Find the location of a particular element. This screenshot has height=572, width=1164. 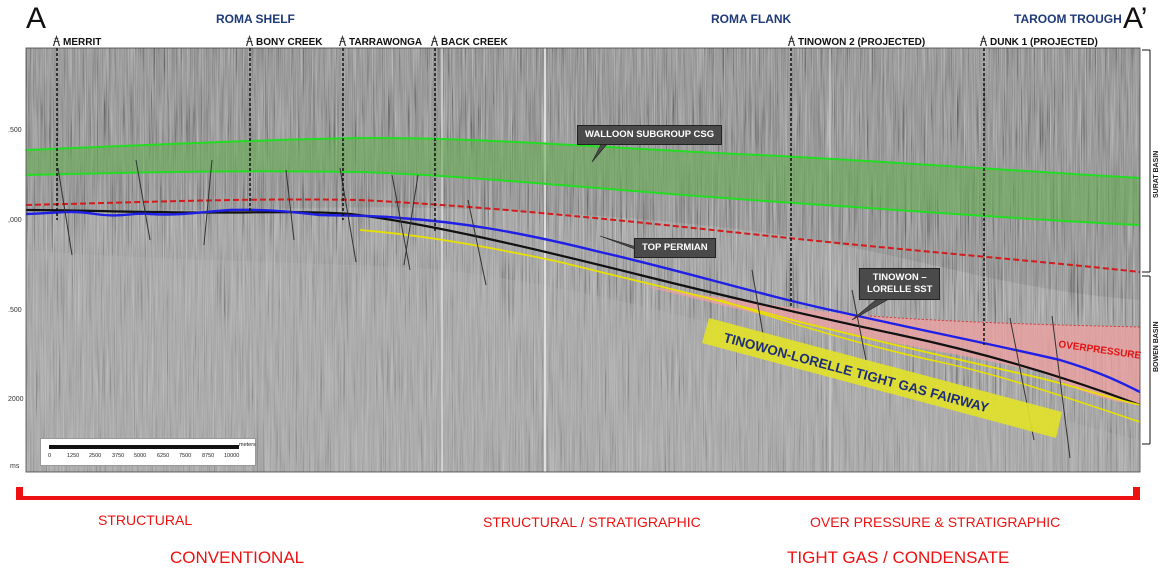

scale-unit: meters is located at coordinates (247, 445).